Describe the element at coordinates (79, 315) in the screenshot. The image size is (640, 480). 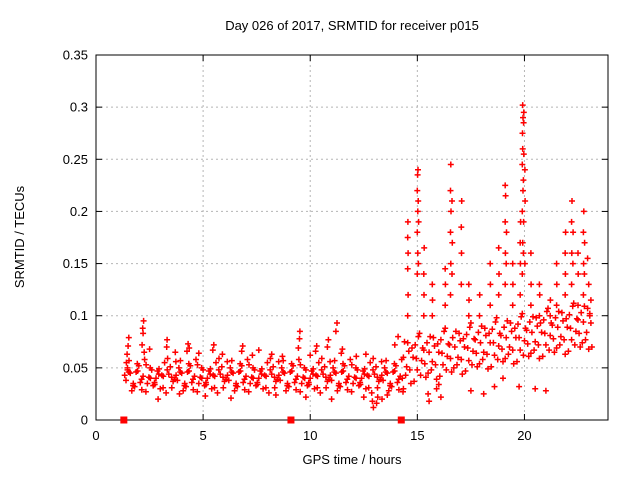
I see `y-tick-label: 0.1` at that location.